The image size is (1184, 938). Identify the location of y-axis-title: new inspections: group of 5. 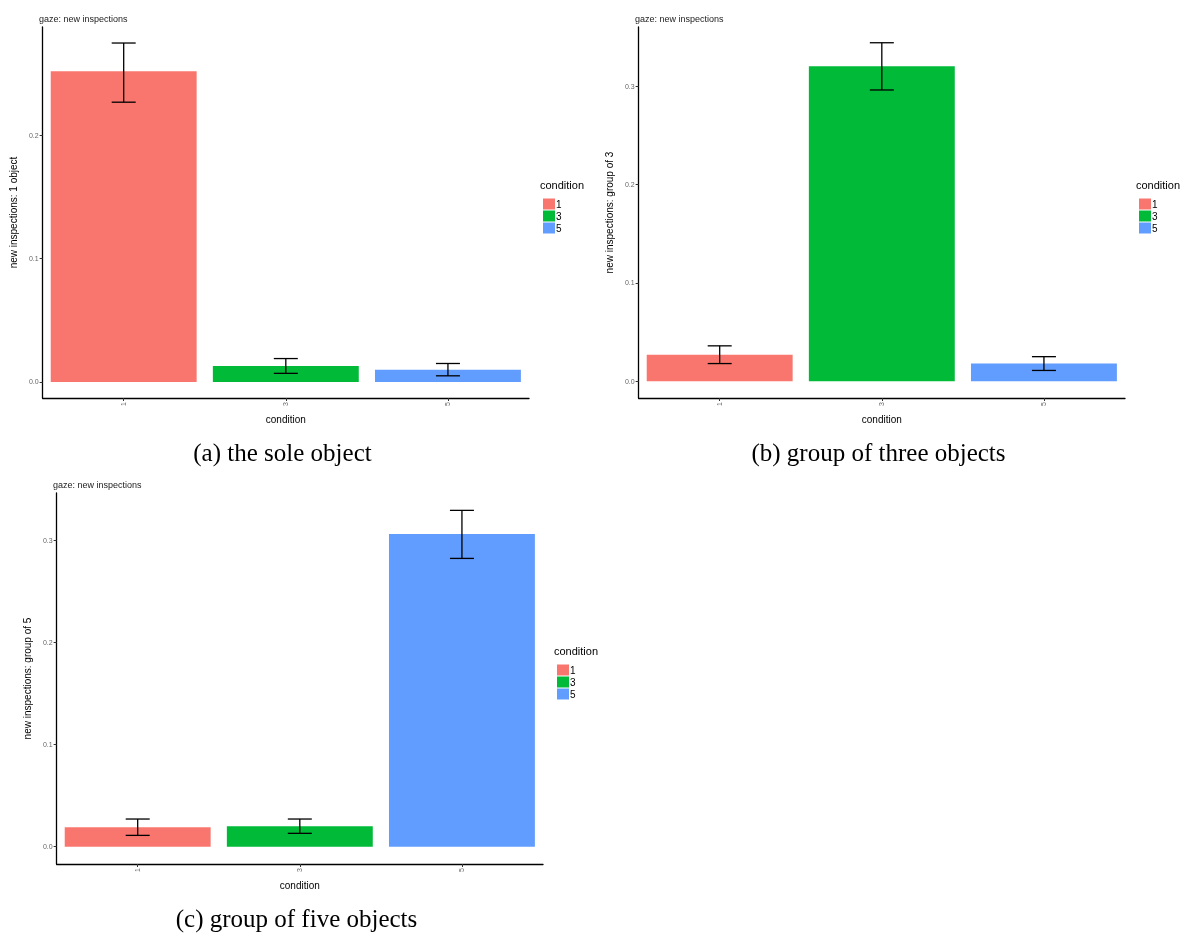
(27, 678).